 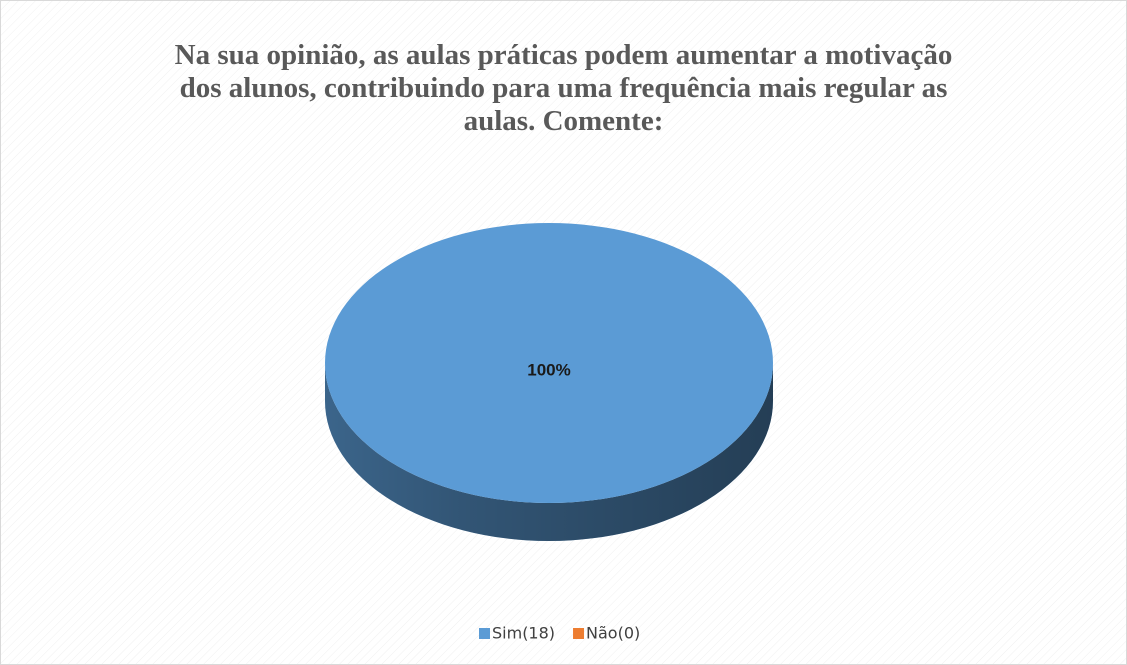 I want to click on legend-label: Não(0), so click(x=613, y=633).